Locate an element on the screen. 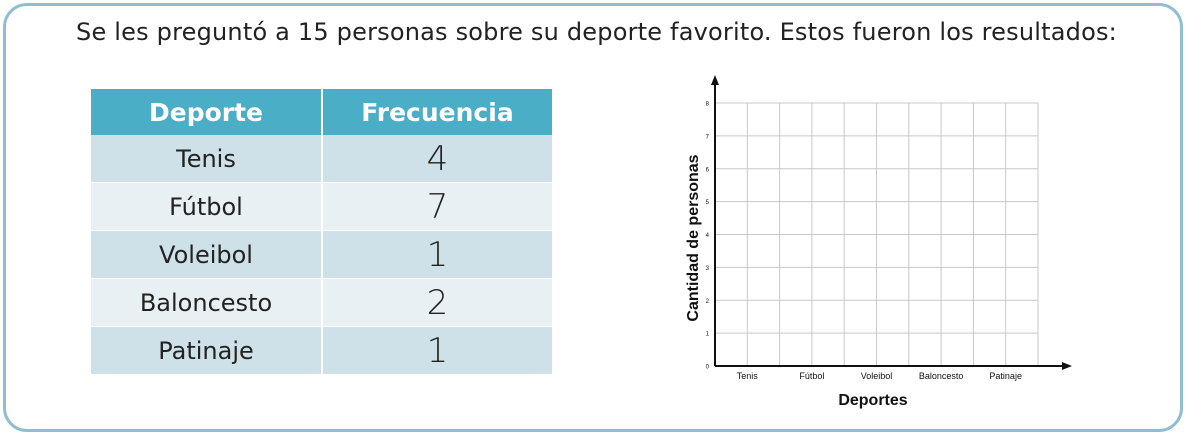 Image resolution: width=1193 pixels, height=440 pixels. sport-cell: Tenis is located at coordinates (206, 159).